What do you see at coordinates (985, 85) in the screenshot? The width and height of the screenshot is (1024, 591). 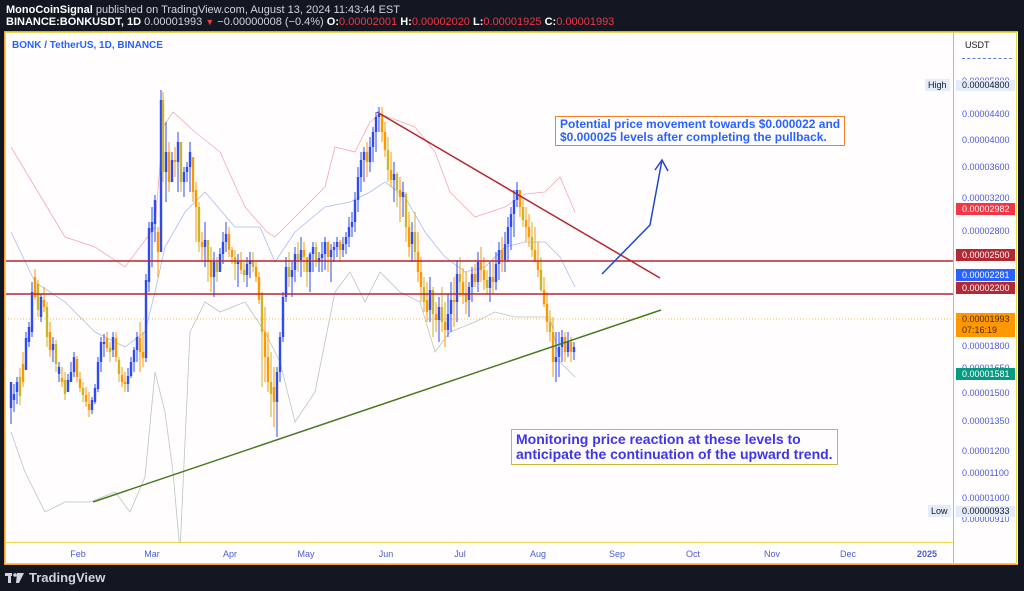 I see `high-value-label: 0.00004800` at bounding box center [985, 85].